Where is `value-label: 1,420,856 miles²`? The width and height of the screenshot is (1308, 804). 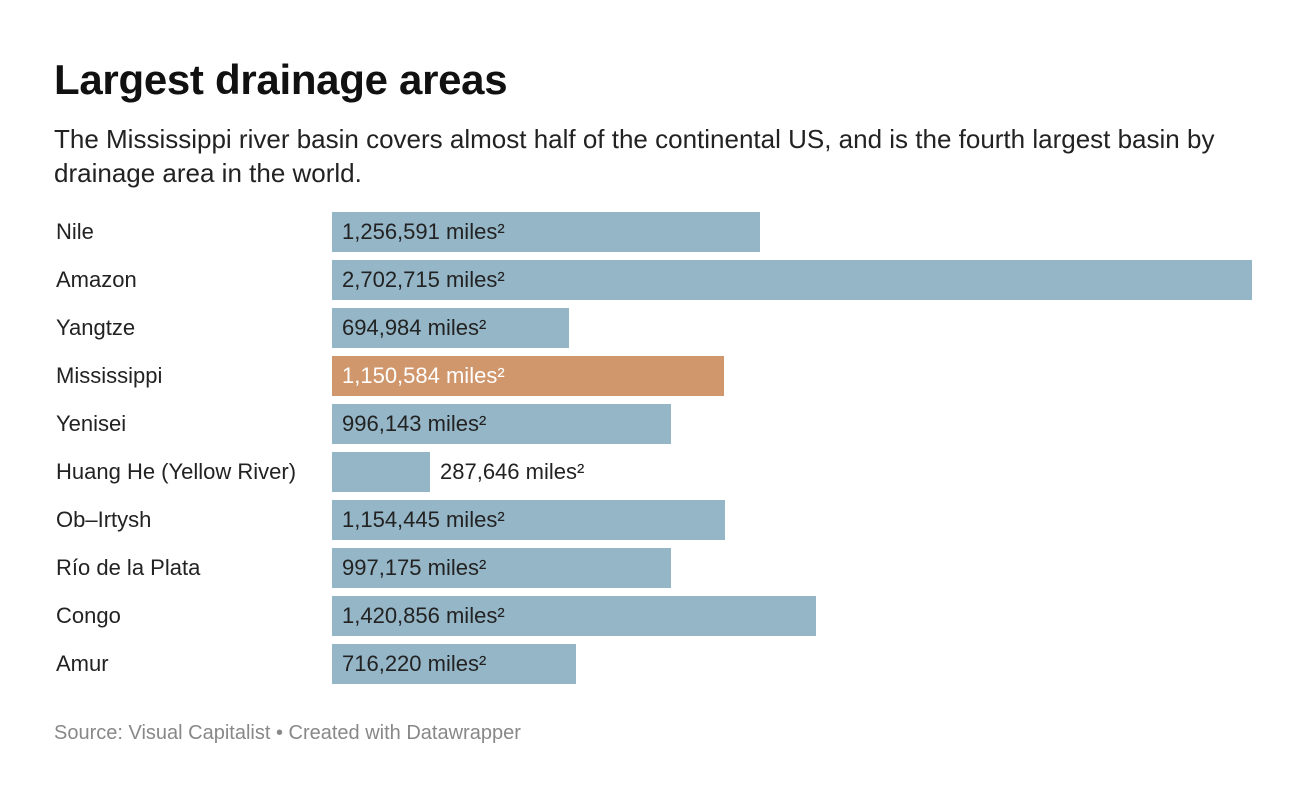 value-label: 1,420,856 miles² is located at coordinates (423, 615).